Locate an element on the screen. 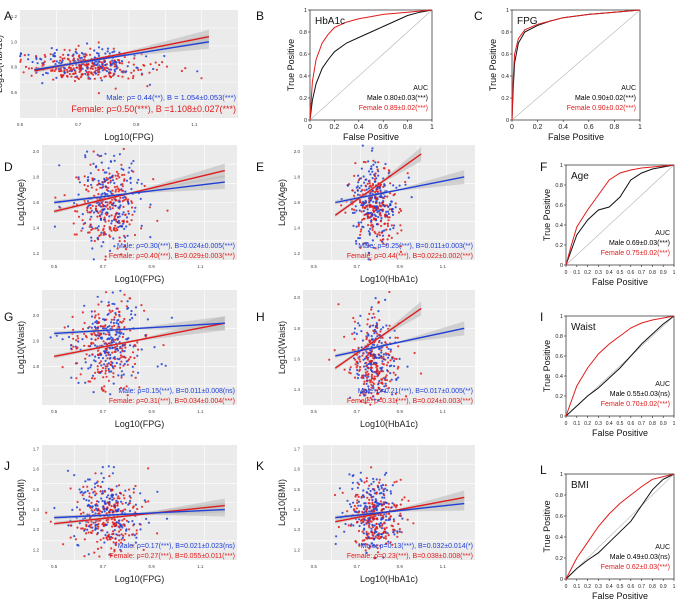 The width and height of the screenshot is (685, 613). male-fit-line is located at coordinates (400, 510).